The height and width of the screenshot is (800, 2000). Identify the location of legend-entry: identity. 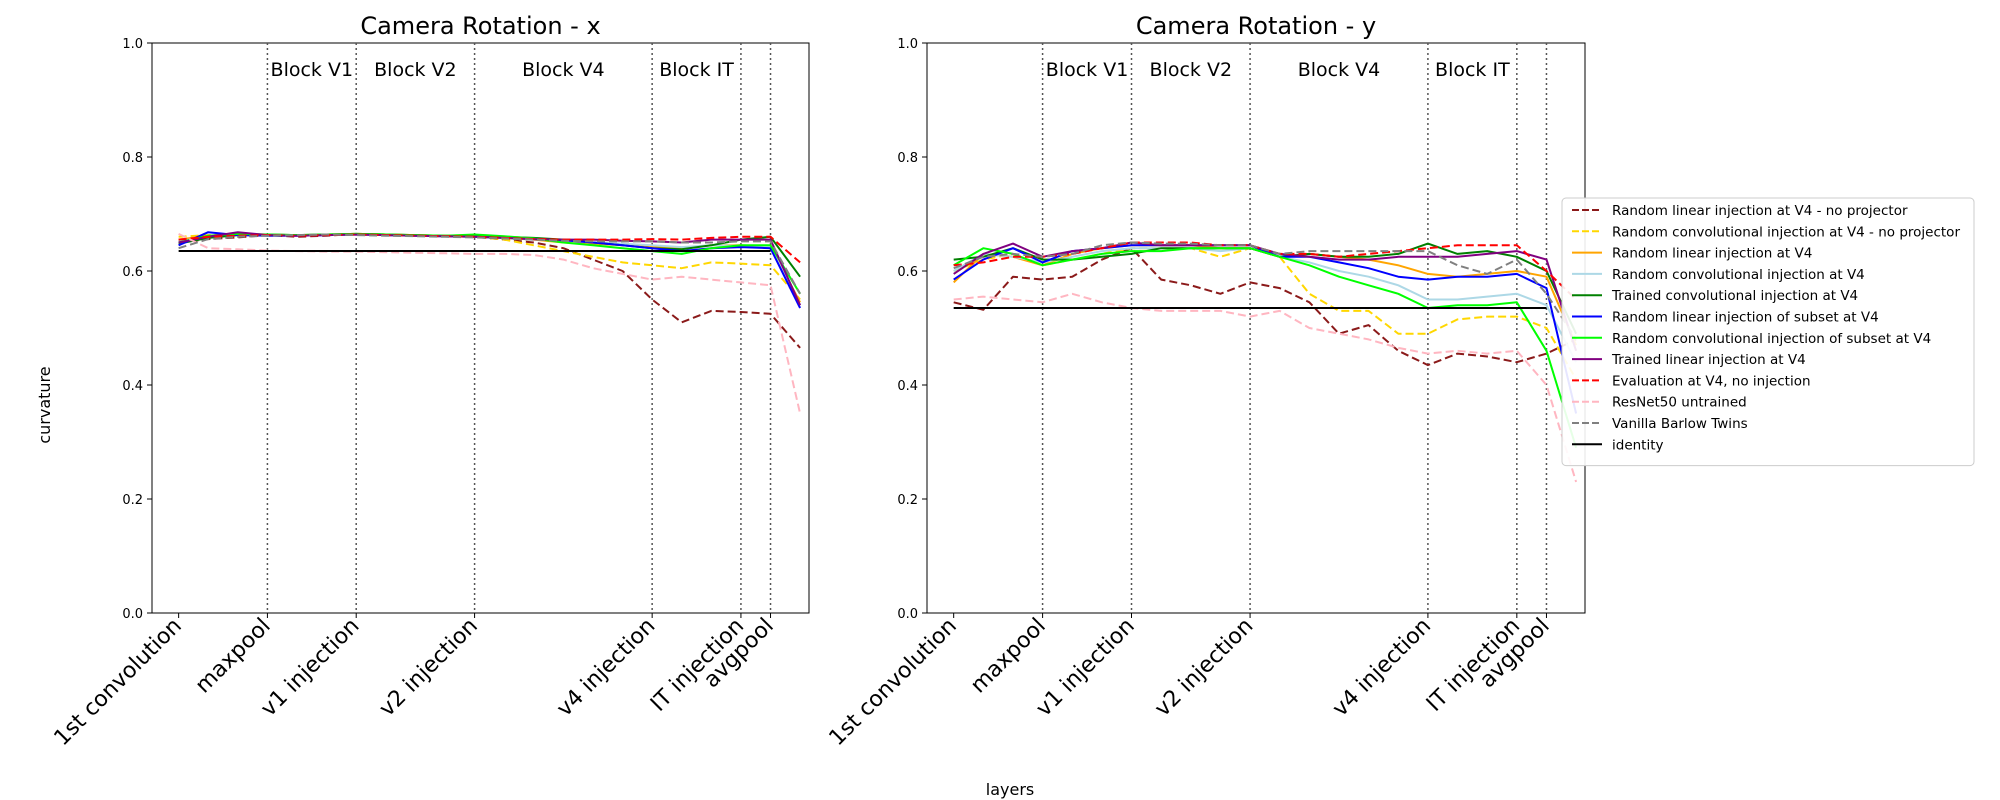
(1638, 445).